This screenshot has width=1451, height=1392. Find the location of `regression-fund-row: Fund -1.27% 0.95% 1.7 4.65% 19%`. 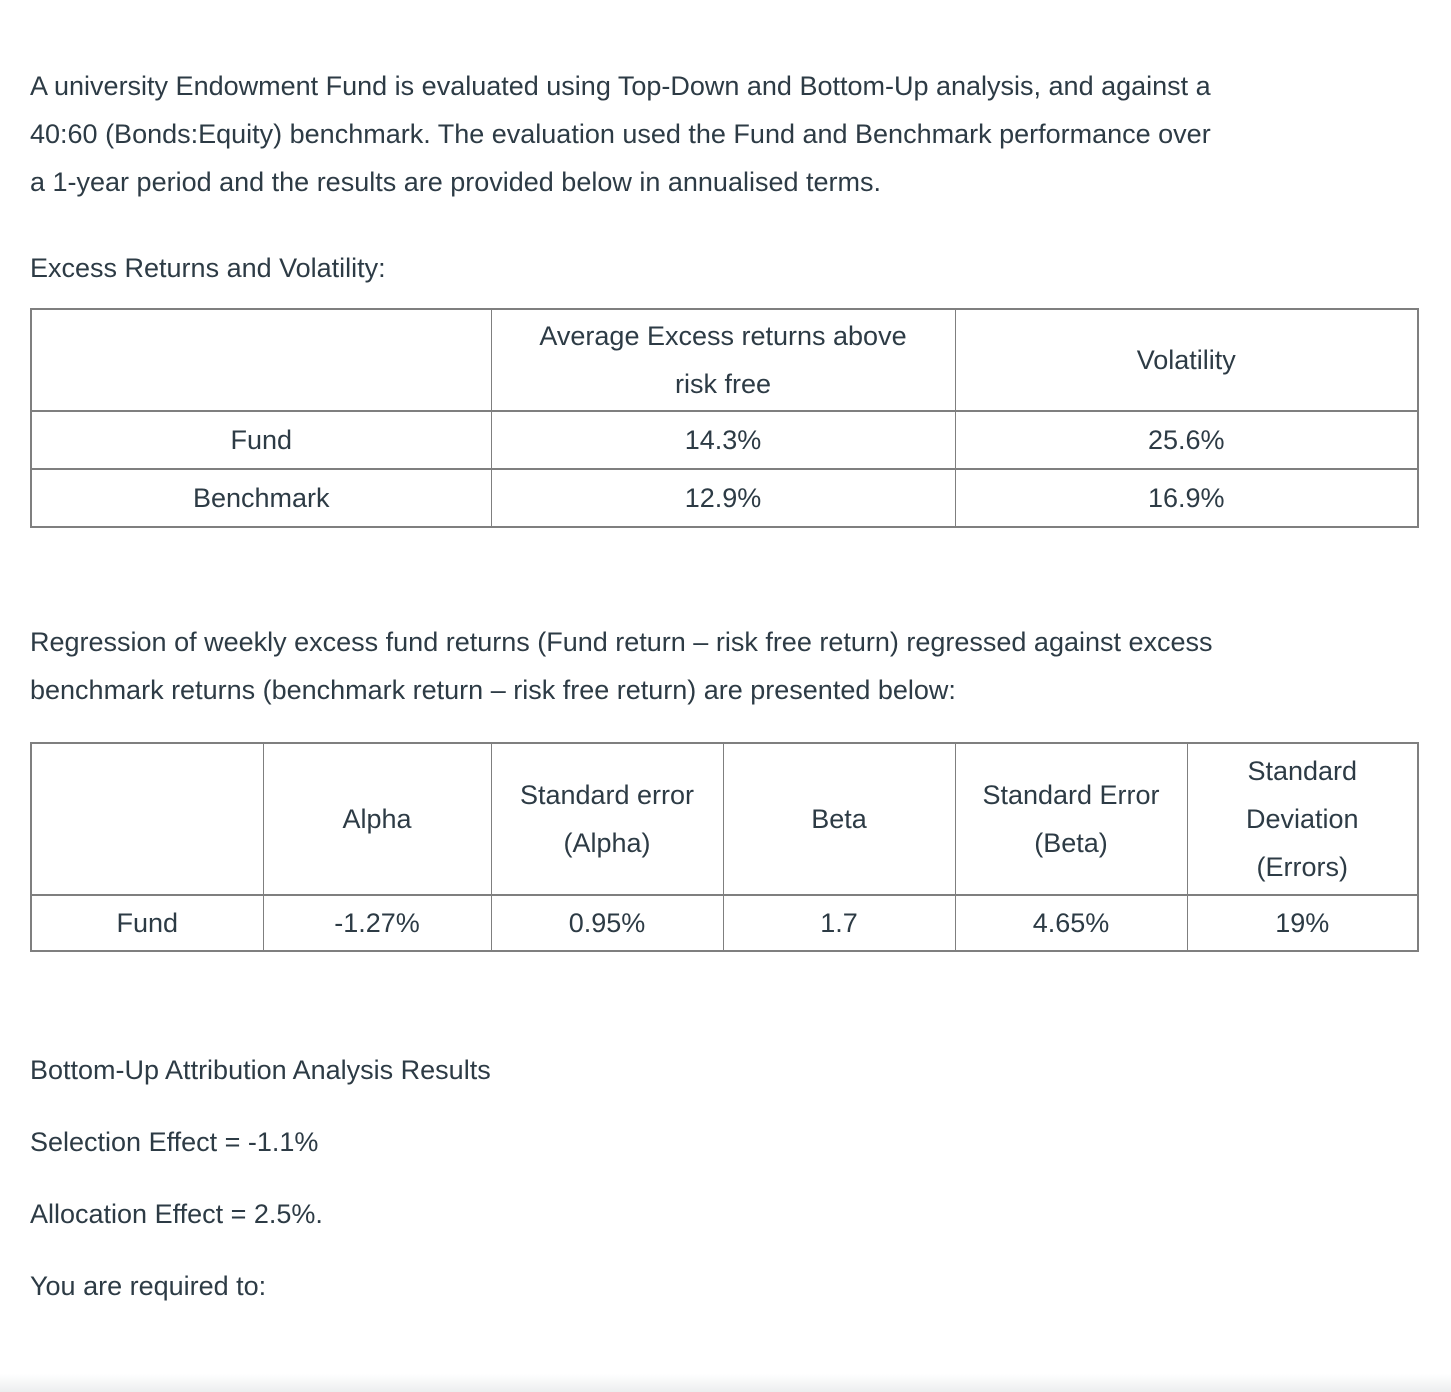

regression-fund-row: Fund -1.27% 0.95% 1.7 4.65% 19% is located at coordinates (724, 923).